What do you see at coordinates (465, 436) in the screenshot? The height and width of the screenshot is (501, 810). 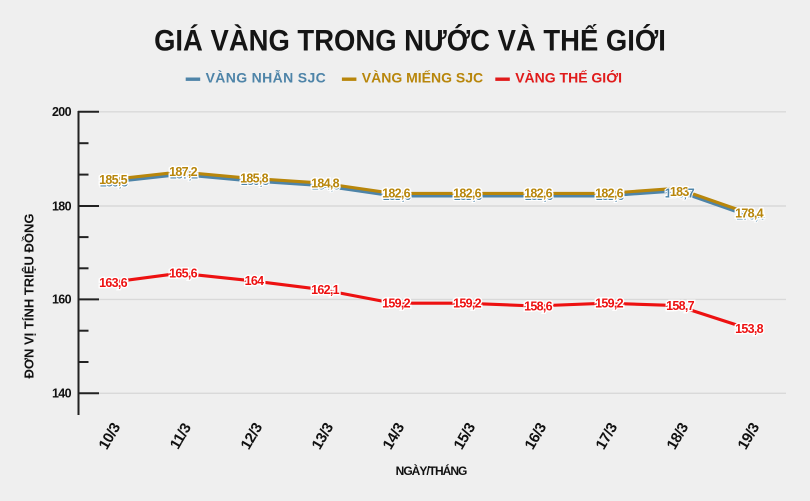 I see `svg-text: 15/3` at bounding box center [465, 436].